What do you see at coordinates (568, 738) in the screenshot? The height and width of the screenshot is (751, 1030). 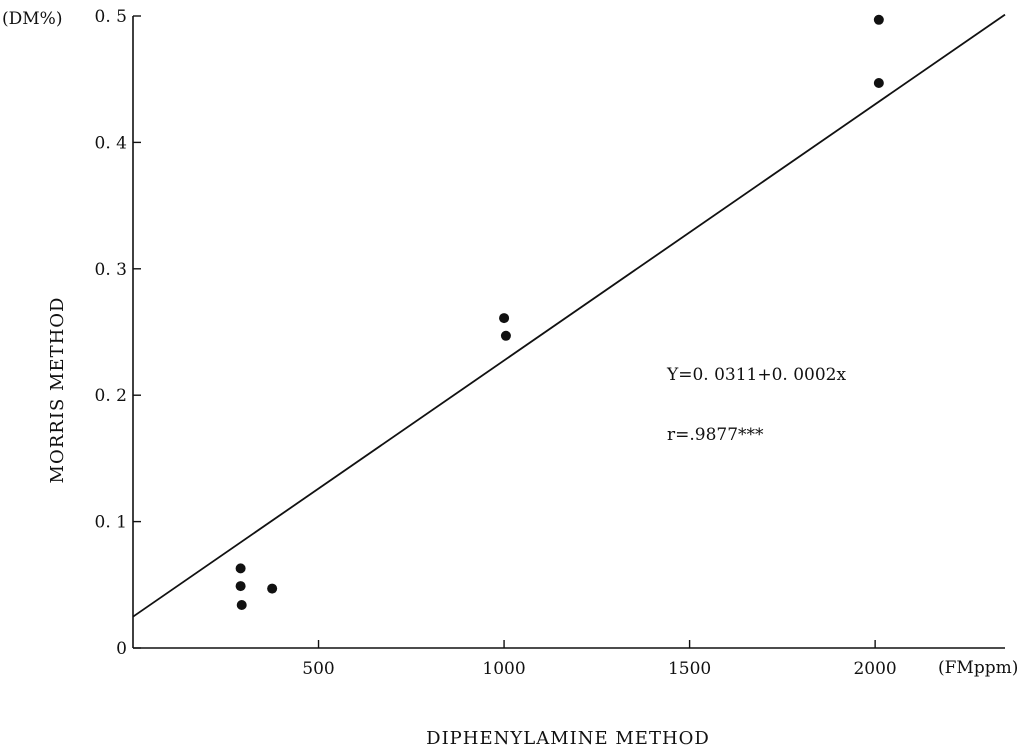 I see `x-axis-title: DIPHENYLAMINE METHOD` at bounding box center [568, 738].